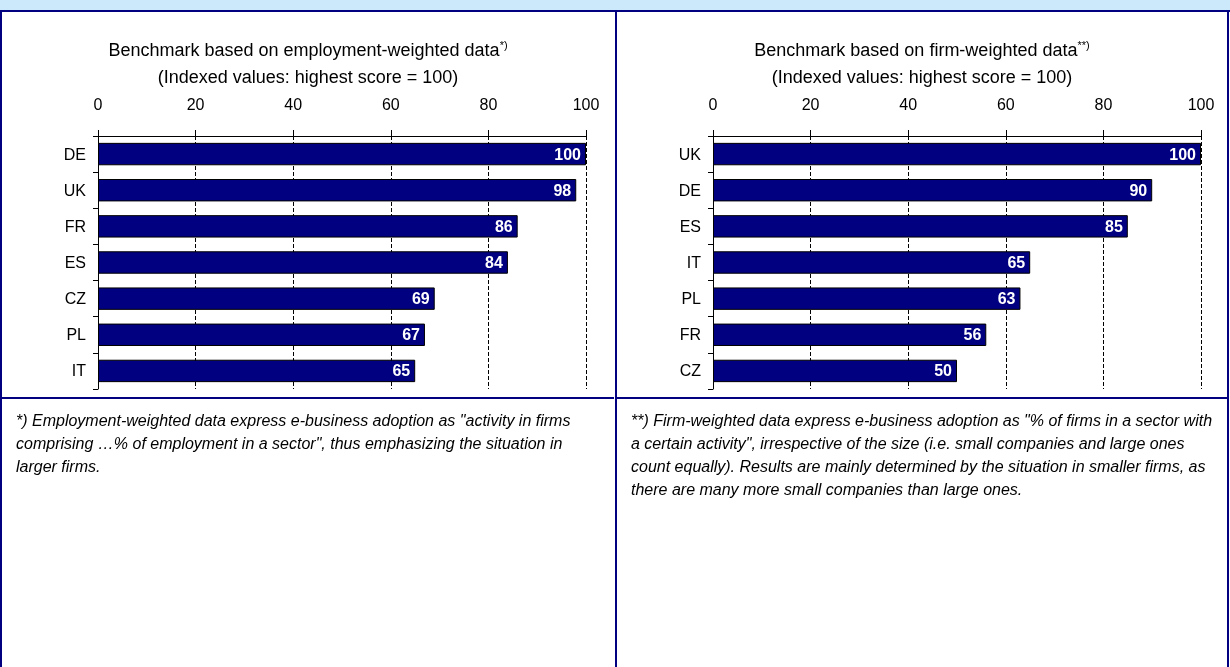 This screenshot has height=667, width=1230. What do you see at coordinates (943, 371) in the screenshot?
I see `data-label: 50` at bounding box center [943, 371].